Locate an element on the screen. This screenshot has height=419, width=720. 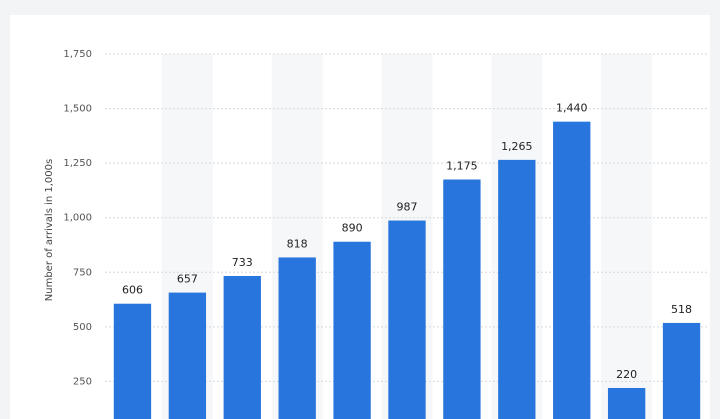
y-tick-label: 250 is located at coordinates (82, 381).